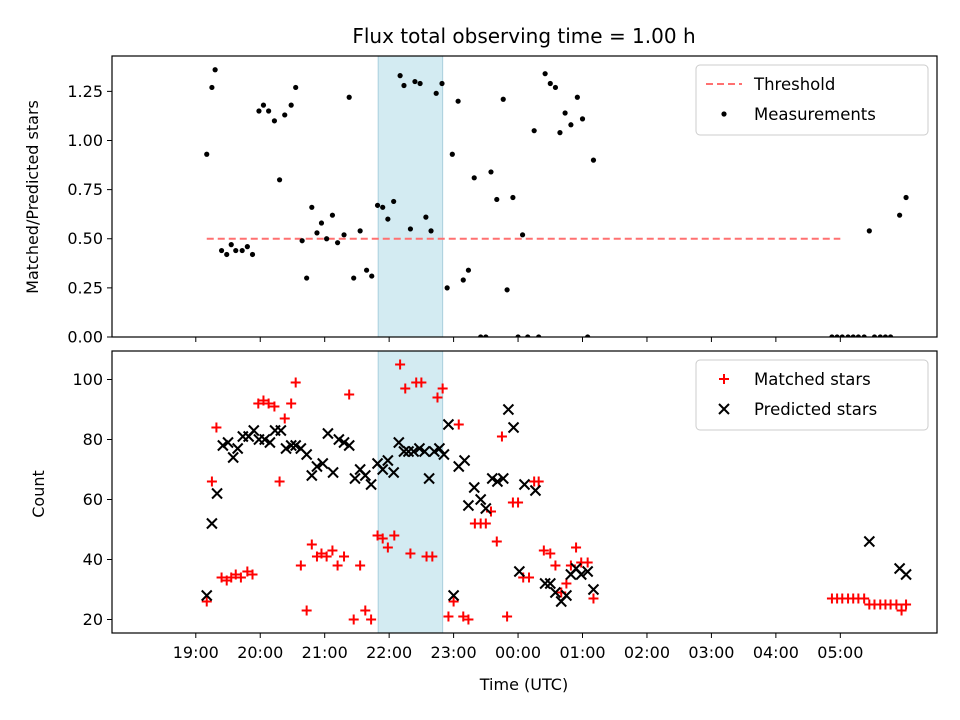  I want to click on x-tick-label: 22:00, so click(389, 652).